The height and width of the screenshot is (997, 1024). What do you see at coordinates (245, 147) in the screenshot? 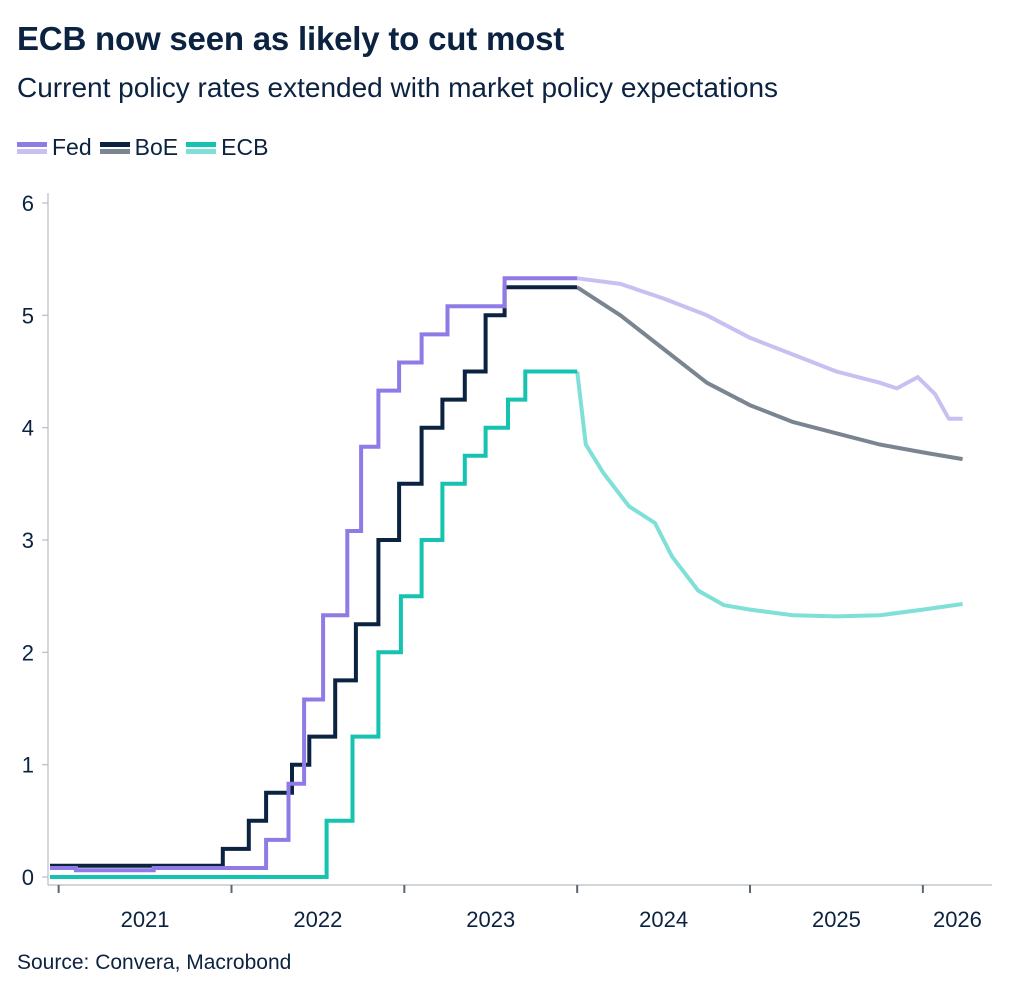
I see `legend-label-ecb: ECB` at bounding box center [245, 147].